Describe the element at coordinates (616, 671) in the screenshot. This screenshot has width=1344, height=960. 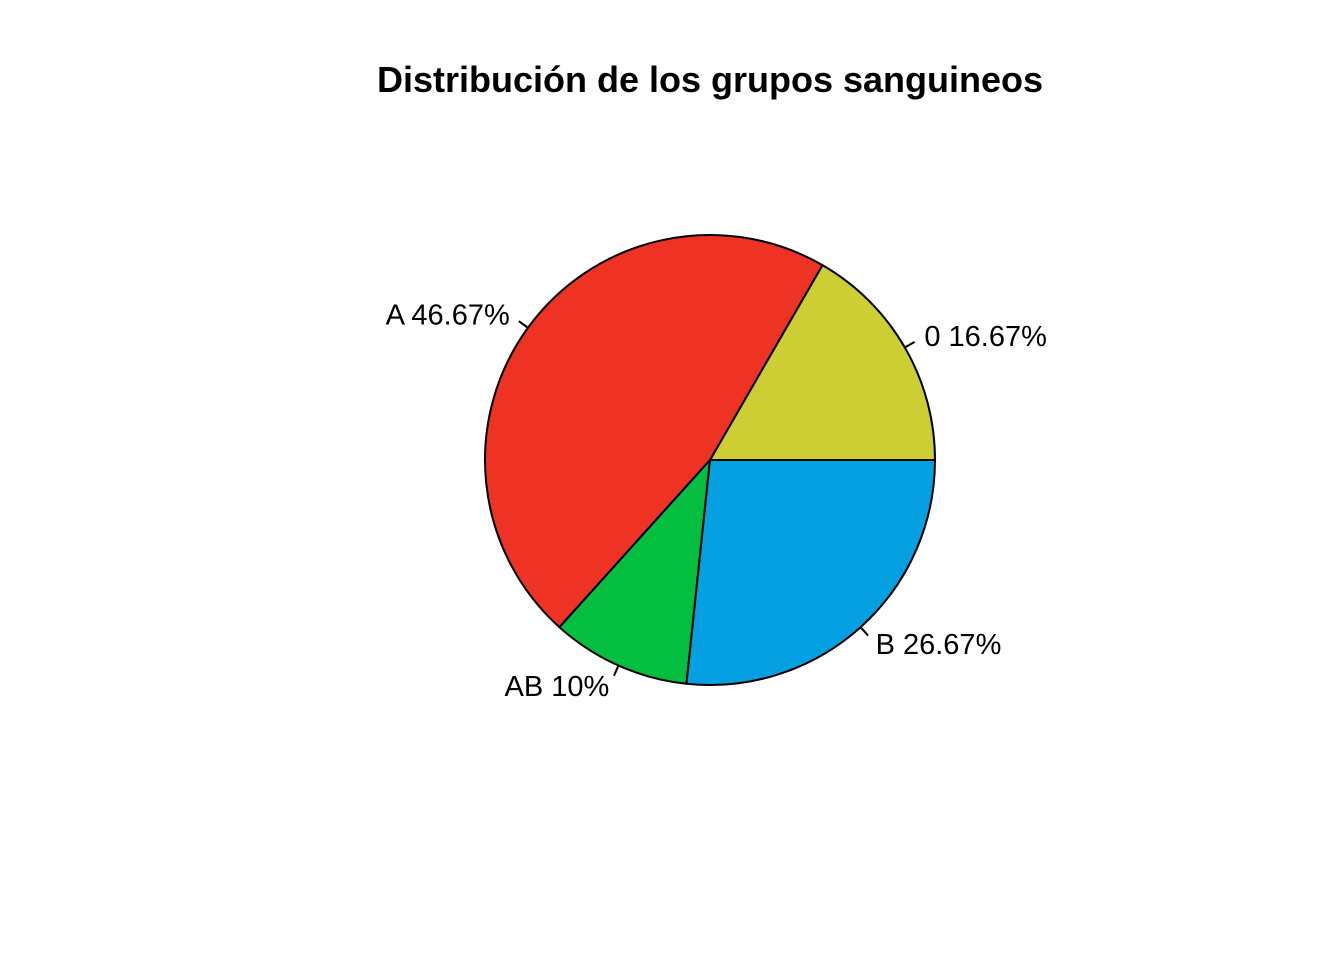
I see `leader-line-ab` at that location.